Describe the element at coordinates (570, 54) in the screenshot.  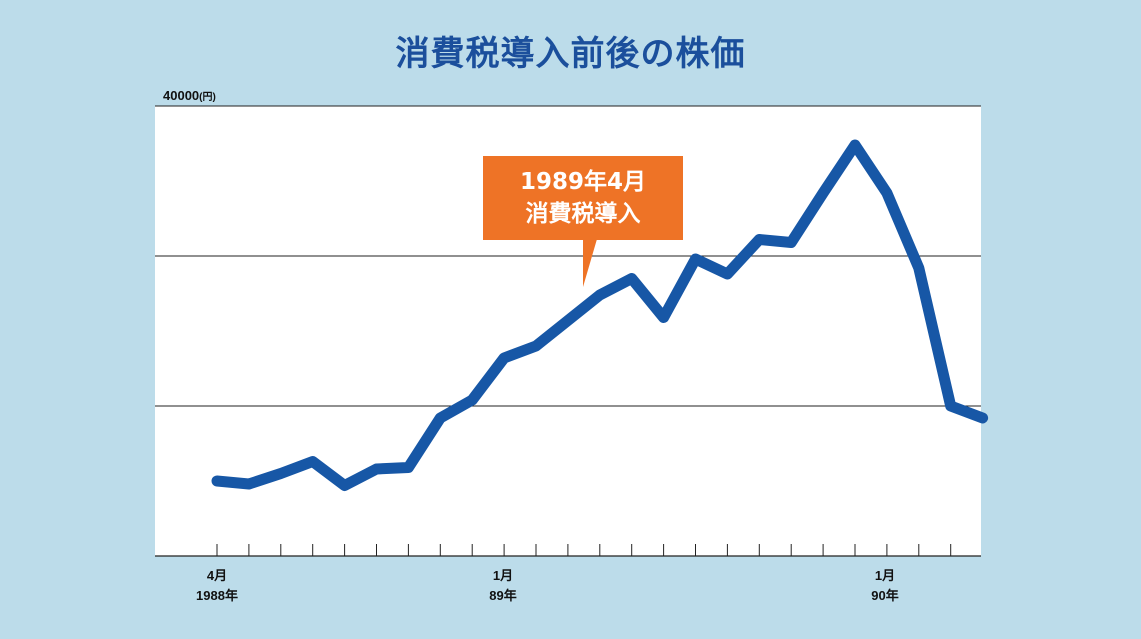
I see `chart-title: 消費税導入前後の株価` at that location.